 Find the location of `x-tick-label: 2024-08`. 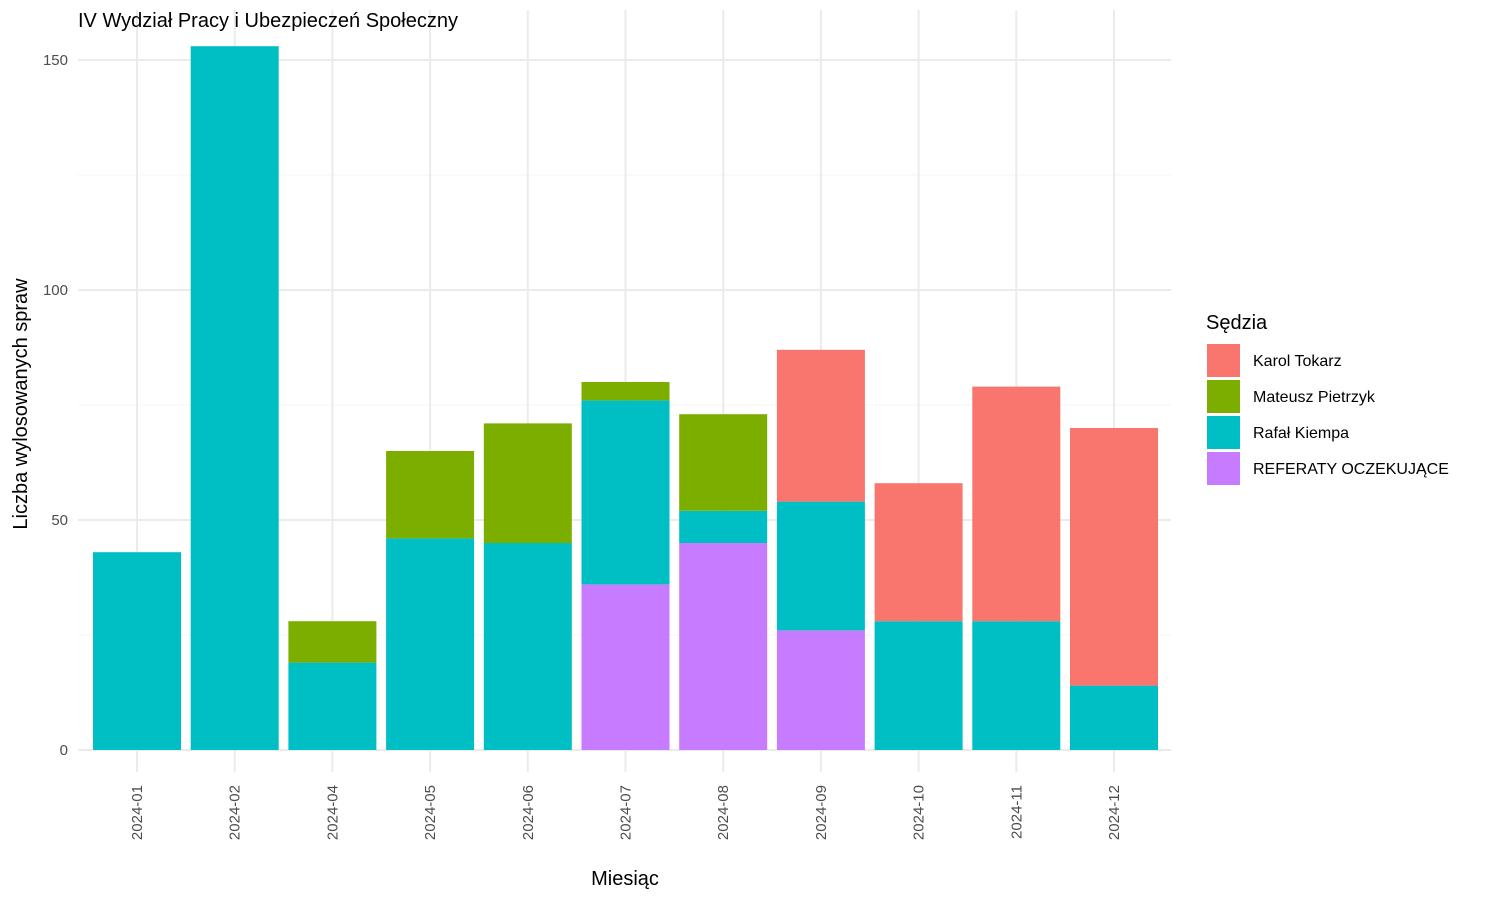

x-tick-label: 2024-08 is located at coordinates (723, 812).